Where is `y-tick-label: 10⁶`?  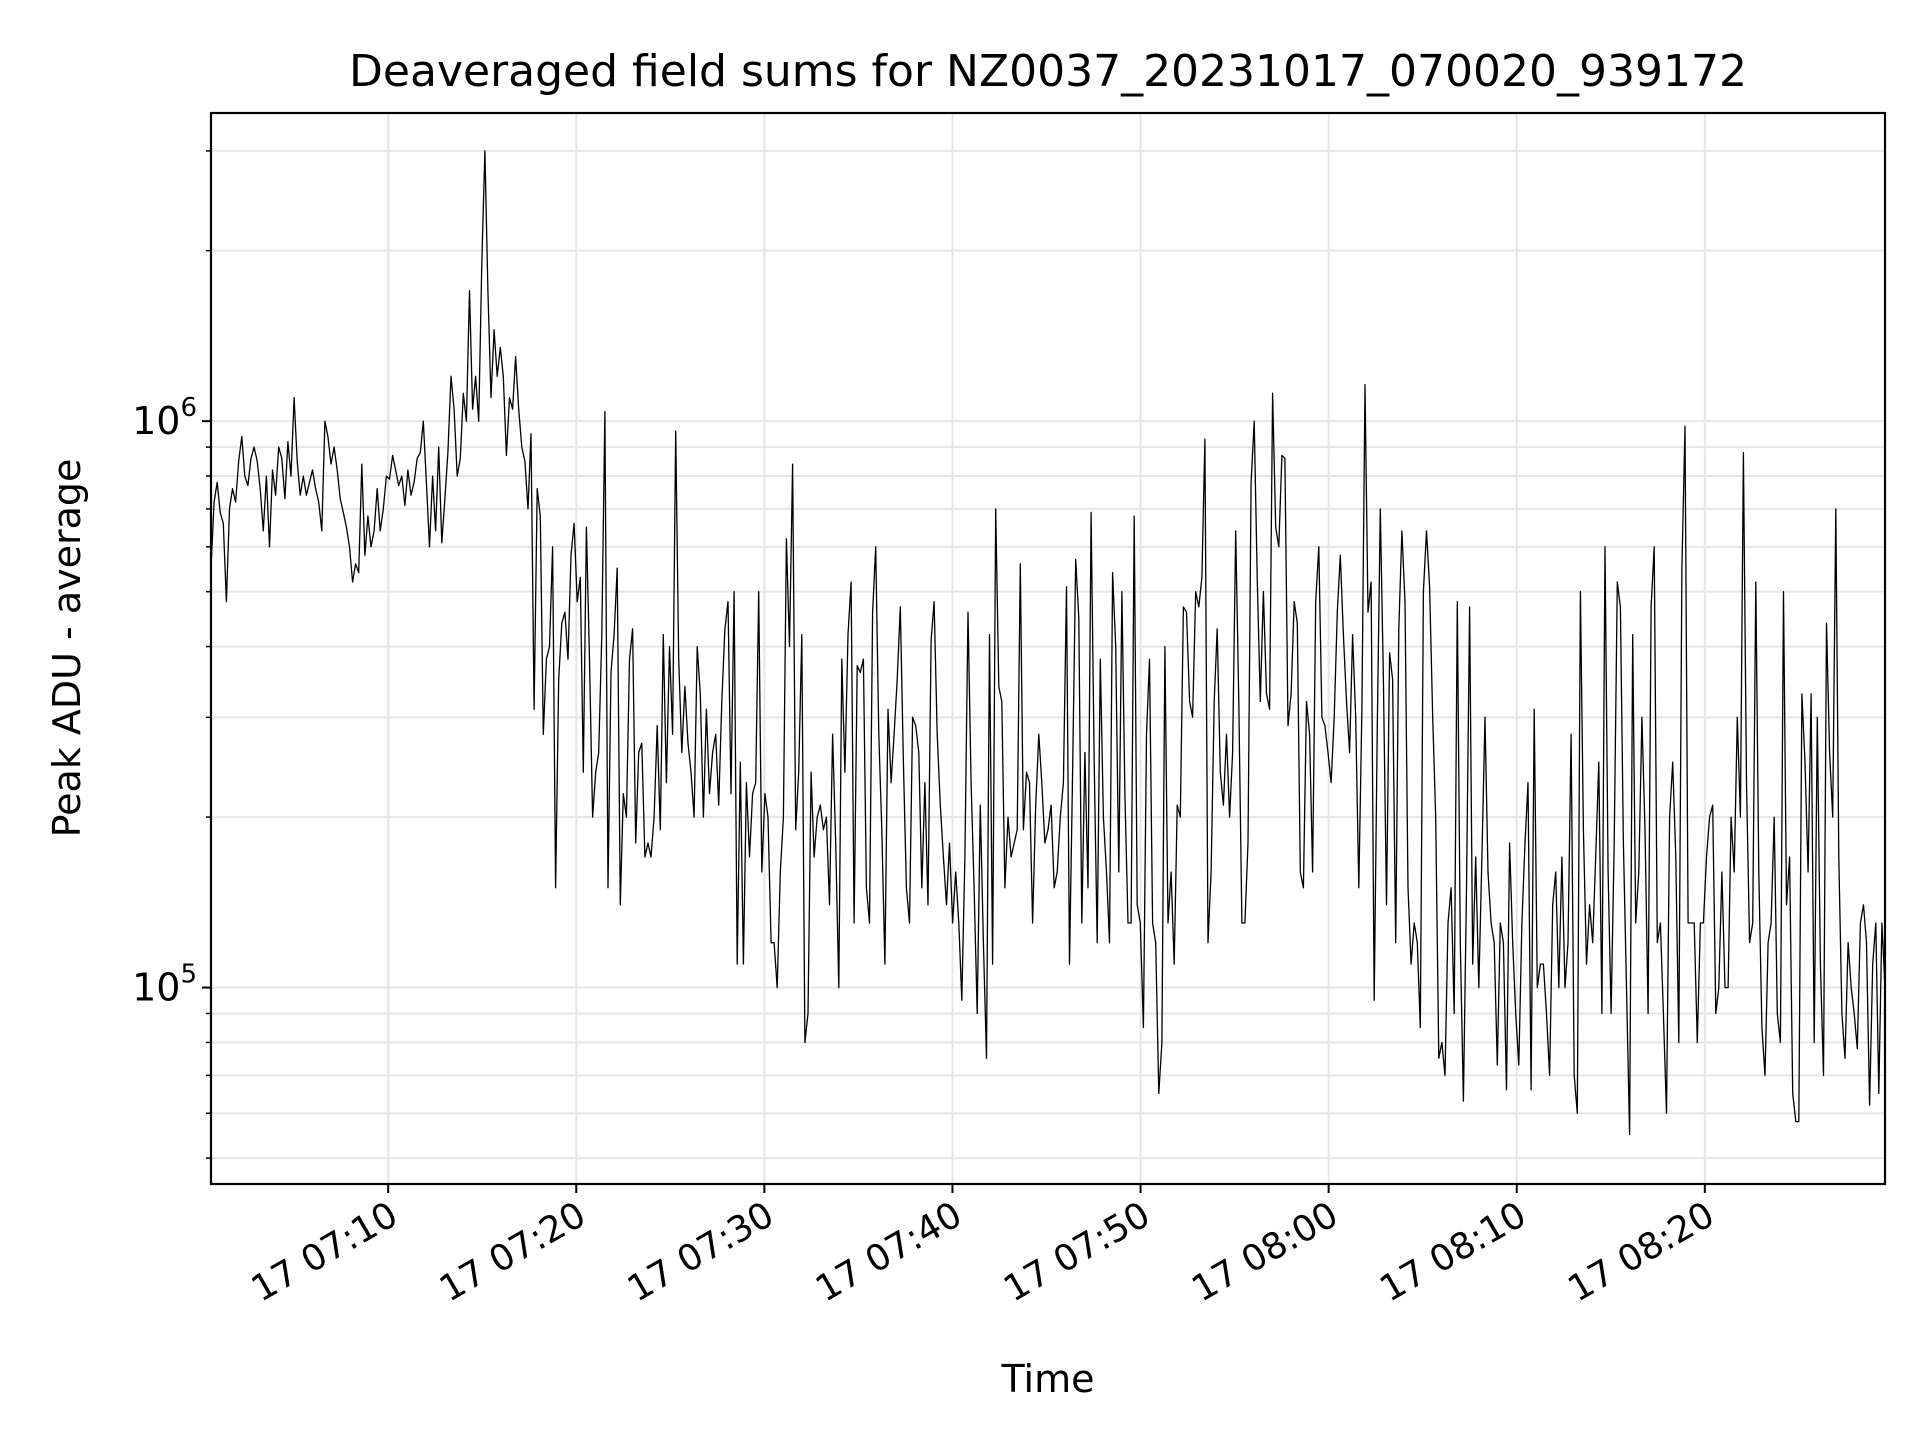 y-tick-label: 10⁶ is located at coordinates (164, 418).